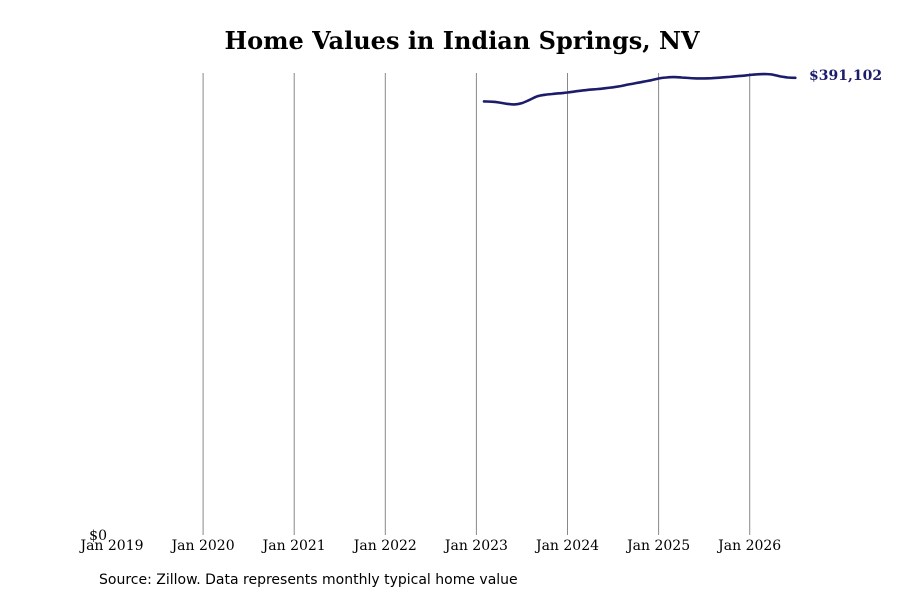 Image resolution: width=900 pixels, height=600 pixels. What do you see at coordinates (566, 546) in the screenshot?
I see `x-tick-label: Jan 2024` at bounding box center [566, 546].